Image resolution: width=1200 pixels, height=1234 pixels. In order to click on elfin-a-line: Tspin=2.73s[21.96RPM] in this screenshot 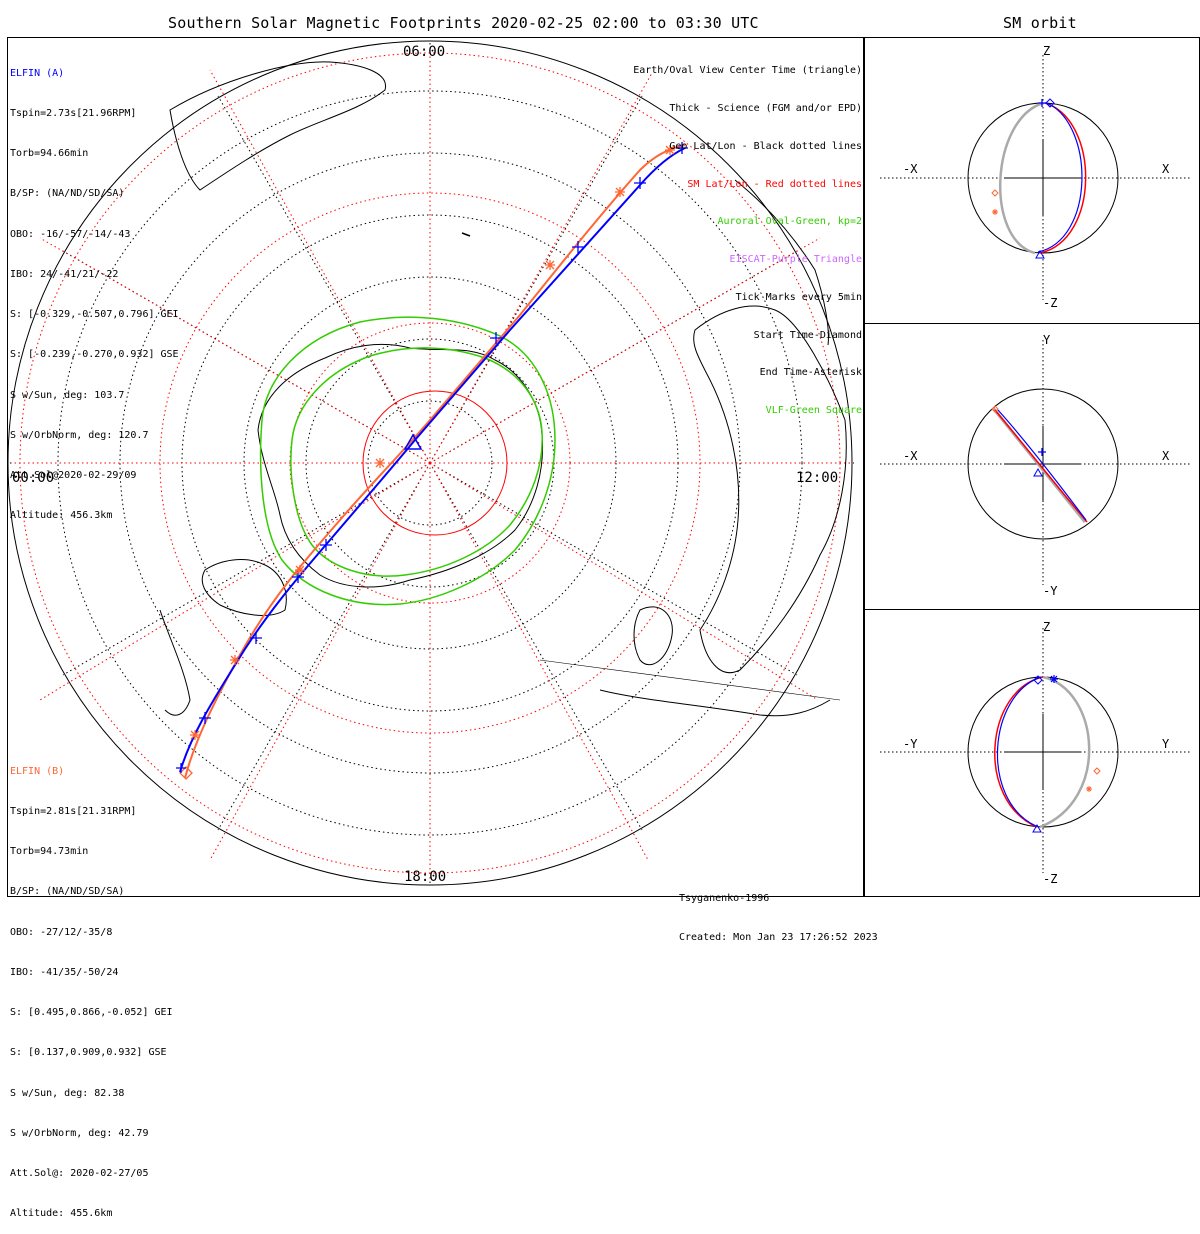, I will do `click(73, 114)`.